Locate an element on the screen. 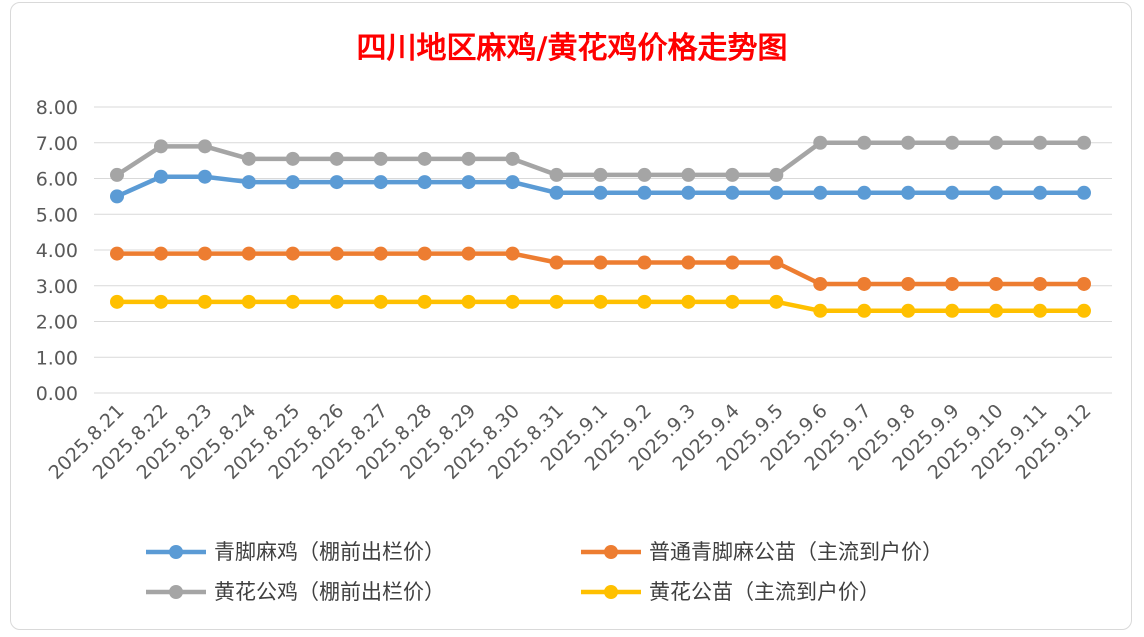 The height and width of the screenshot is (637, 1144). y-tick-label: 6.00 is located at coordinates (57, 180).